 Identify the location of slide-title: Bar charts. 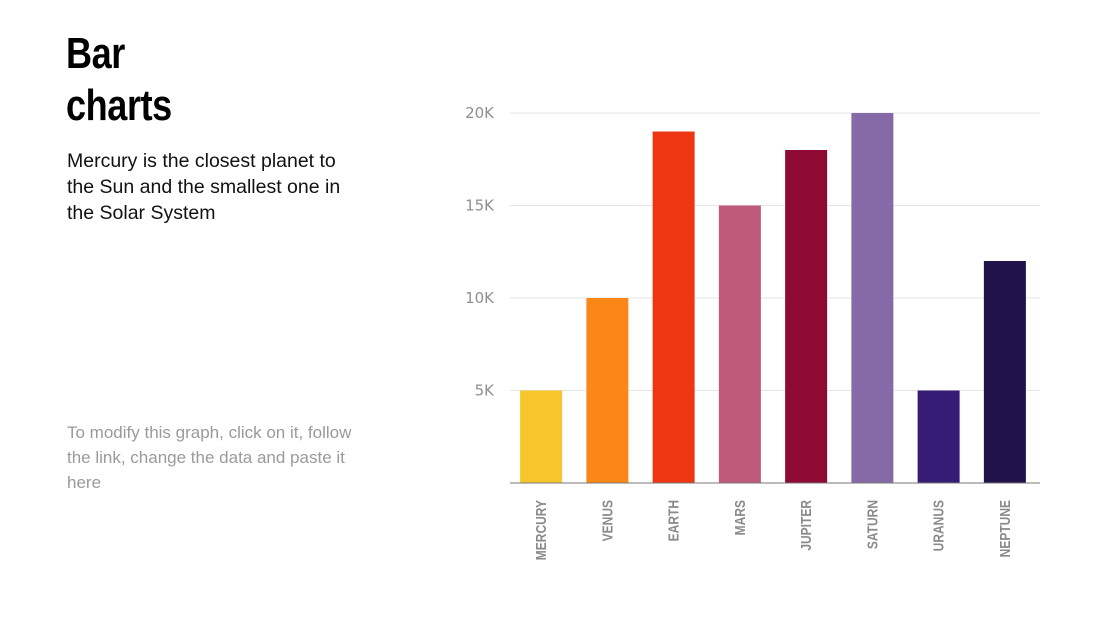
(119, 80).